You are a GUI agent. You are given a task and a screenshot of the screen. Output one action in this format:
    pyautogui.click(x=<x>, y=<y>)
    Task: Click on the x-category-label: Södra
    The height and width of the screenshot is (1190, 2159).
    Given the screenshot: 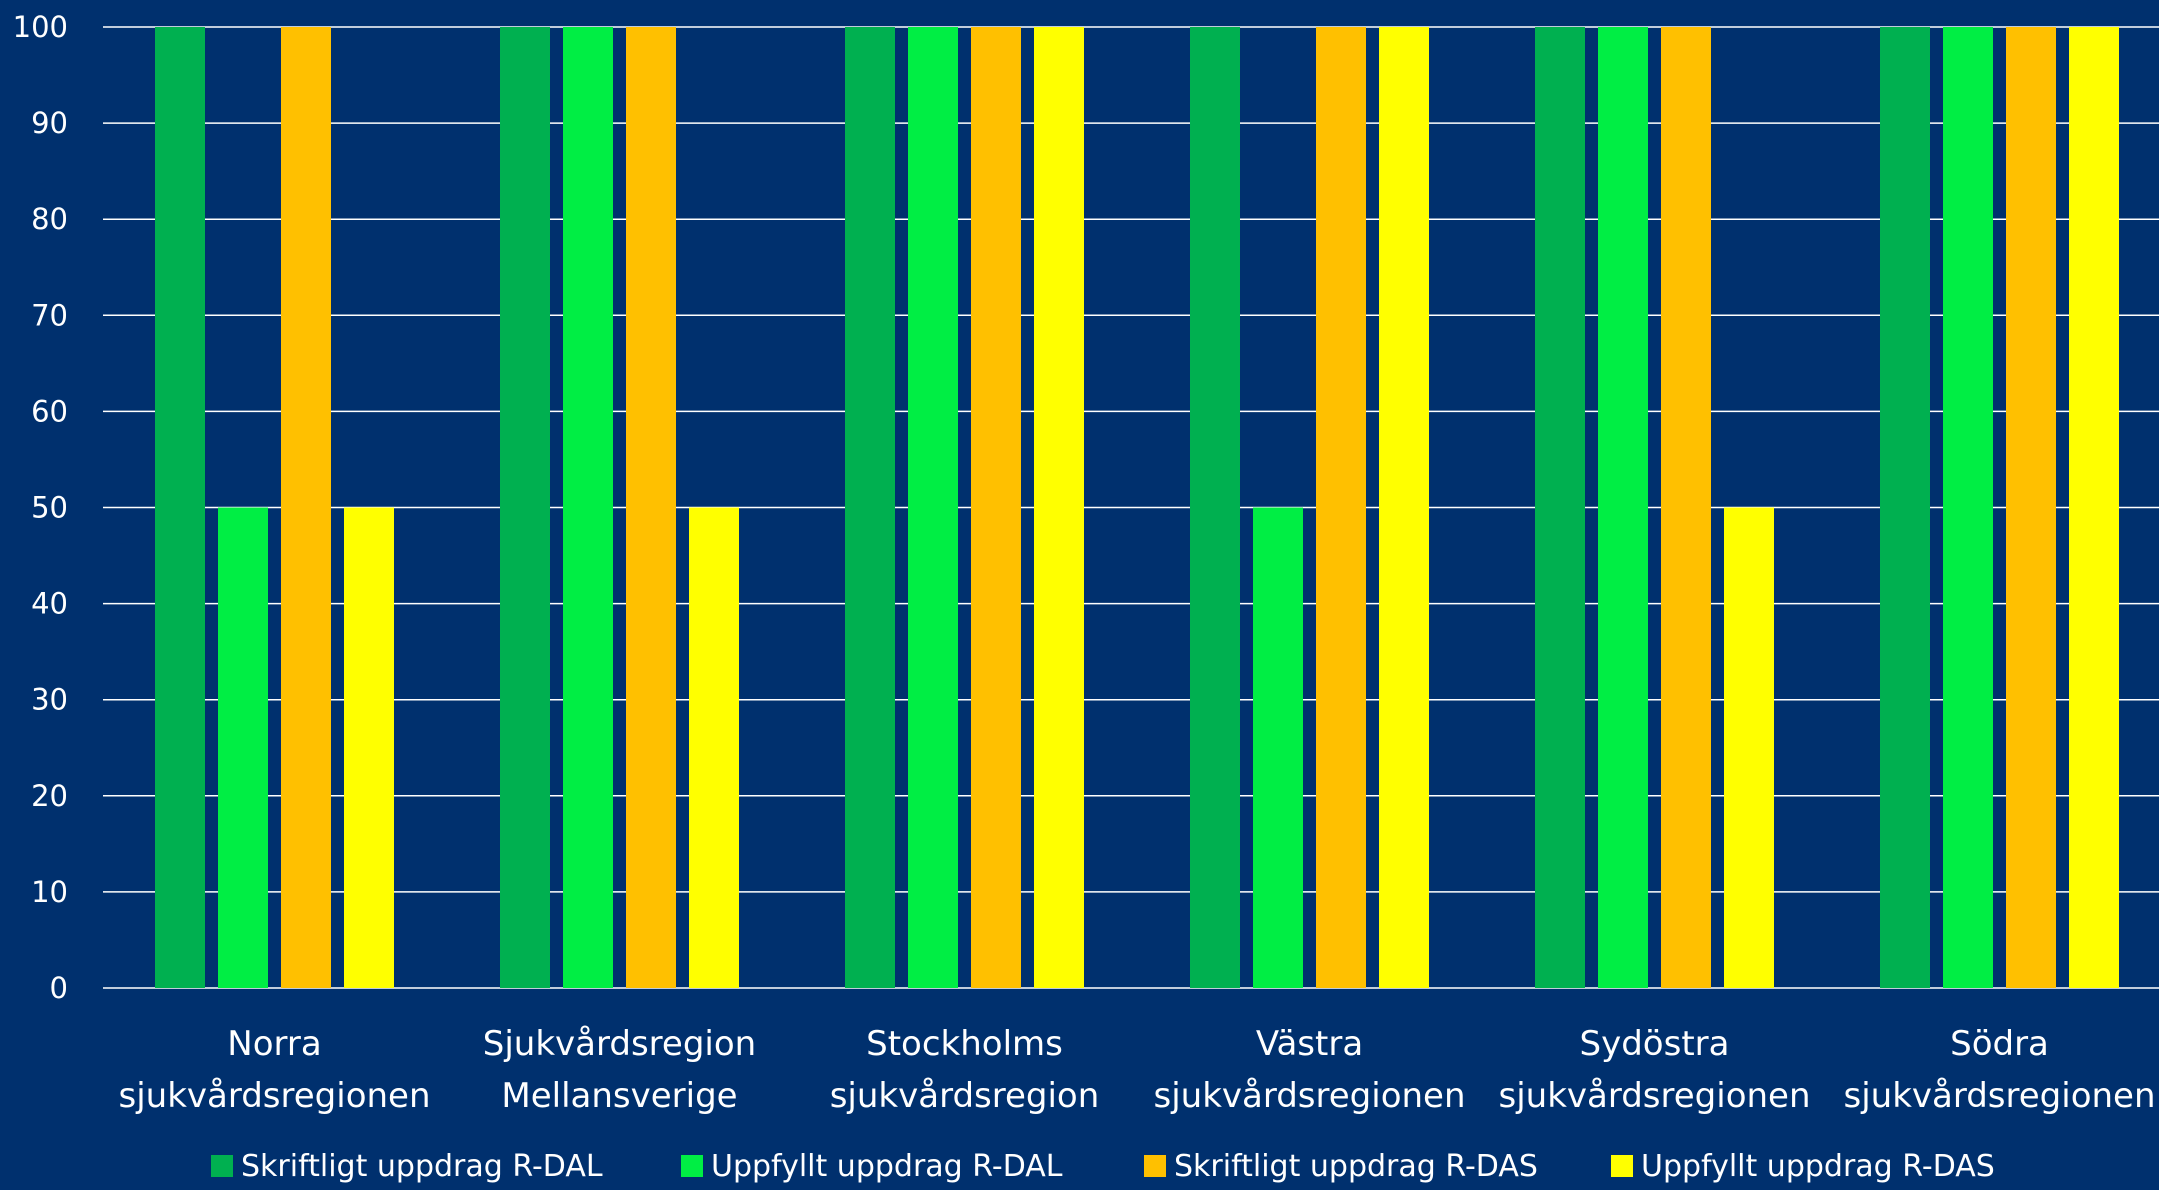 What is the action you would take?
    pyautogui.click(x=1999, y=1044)
    